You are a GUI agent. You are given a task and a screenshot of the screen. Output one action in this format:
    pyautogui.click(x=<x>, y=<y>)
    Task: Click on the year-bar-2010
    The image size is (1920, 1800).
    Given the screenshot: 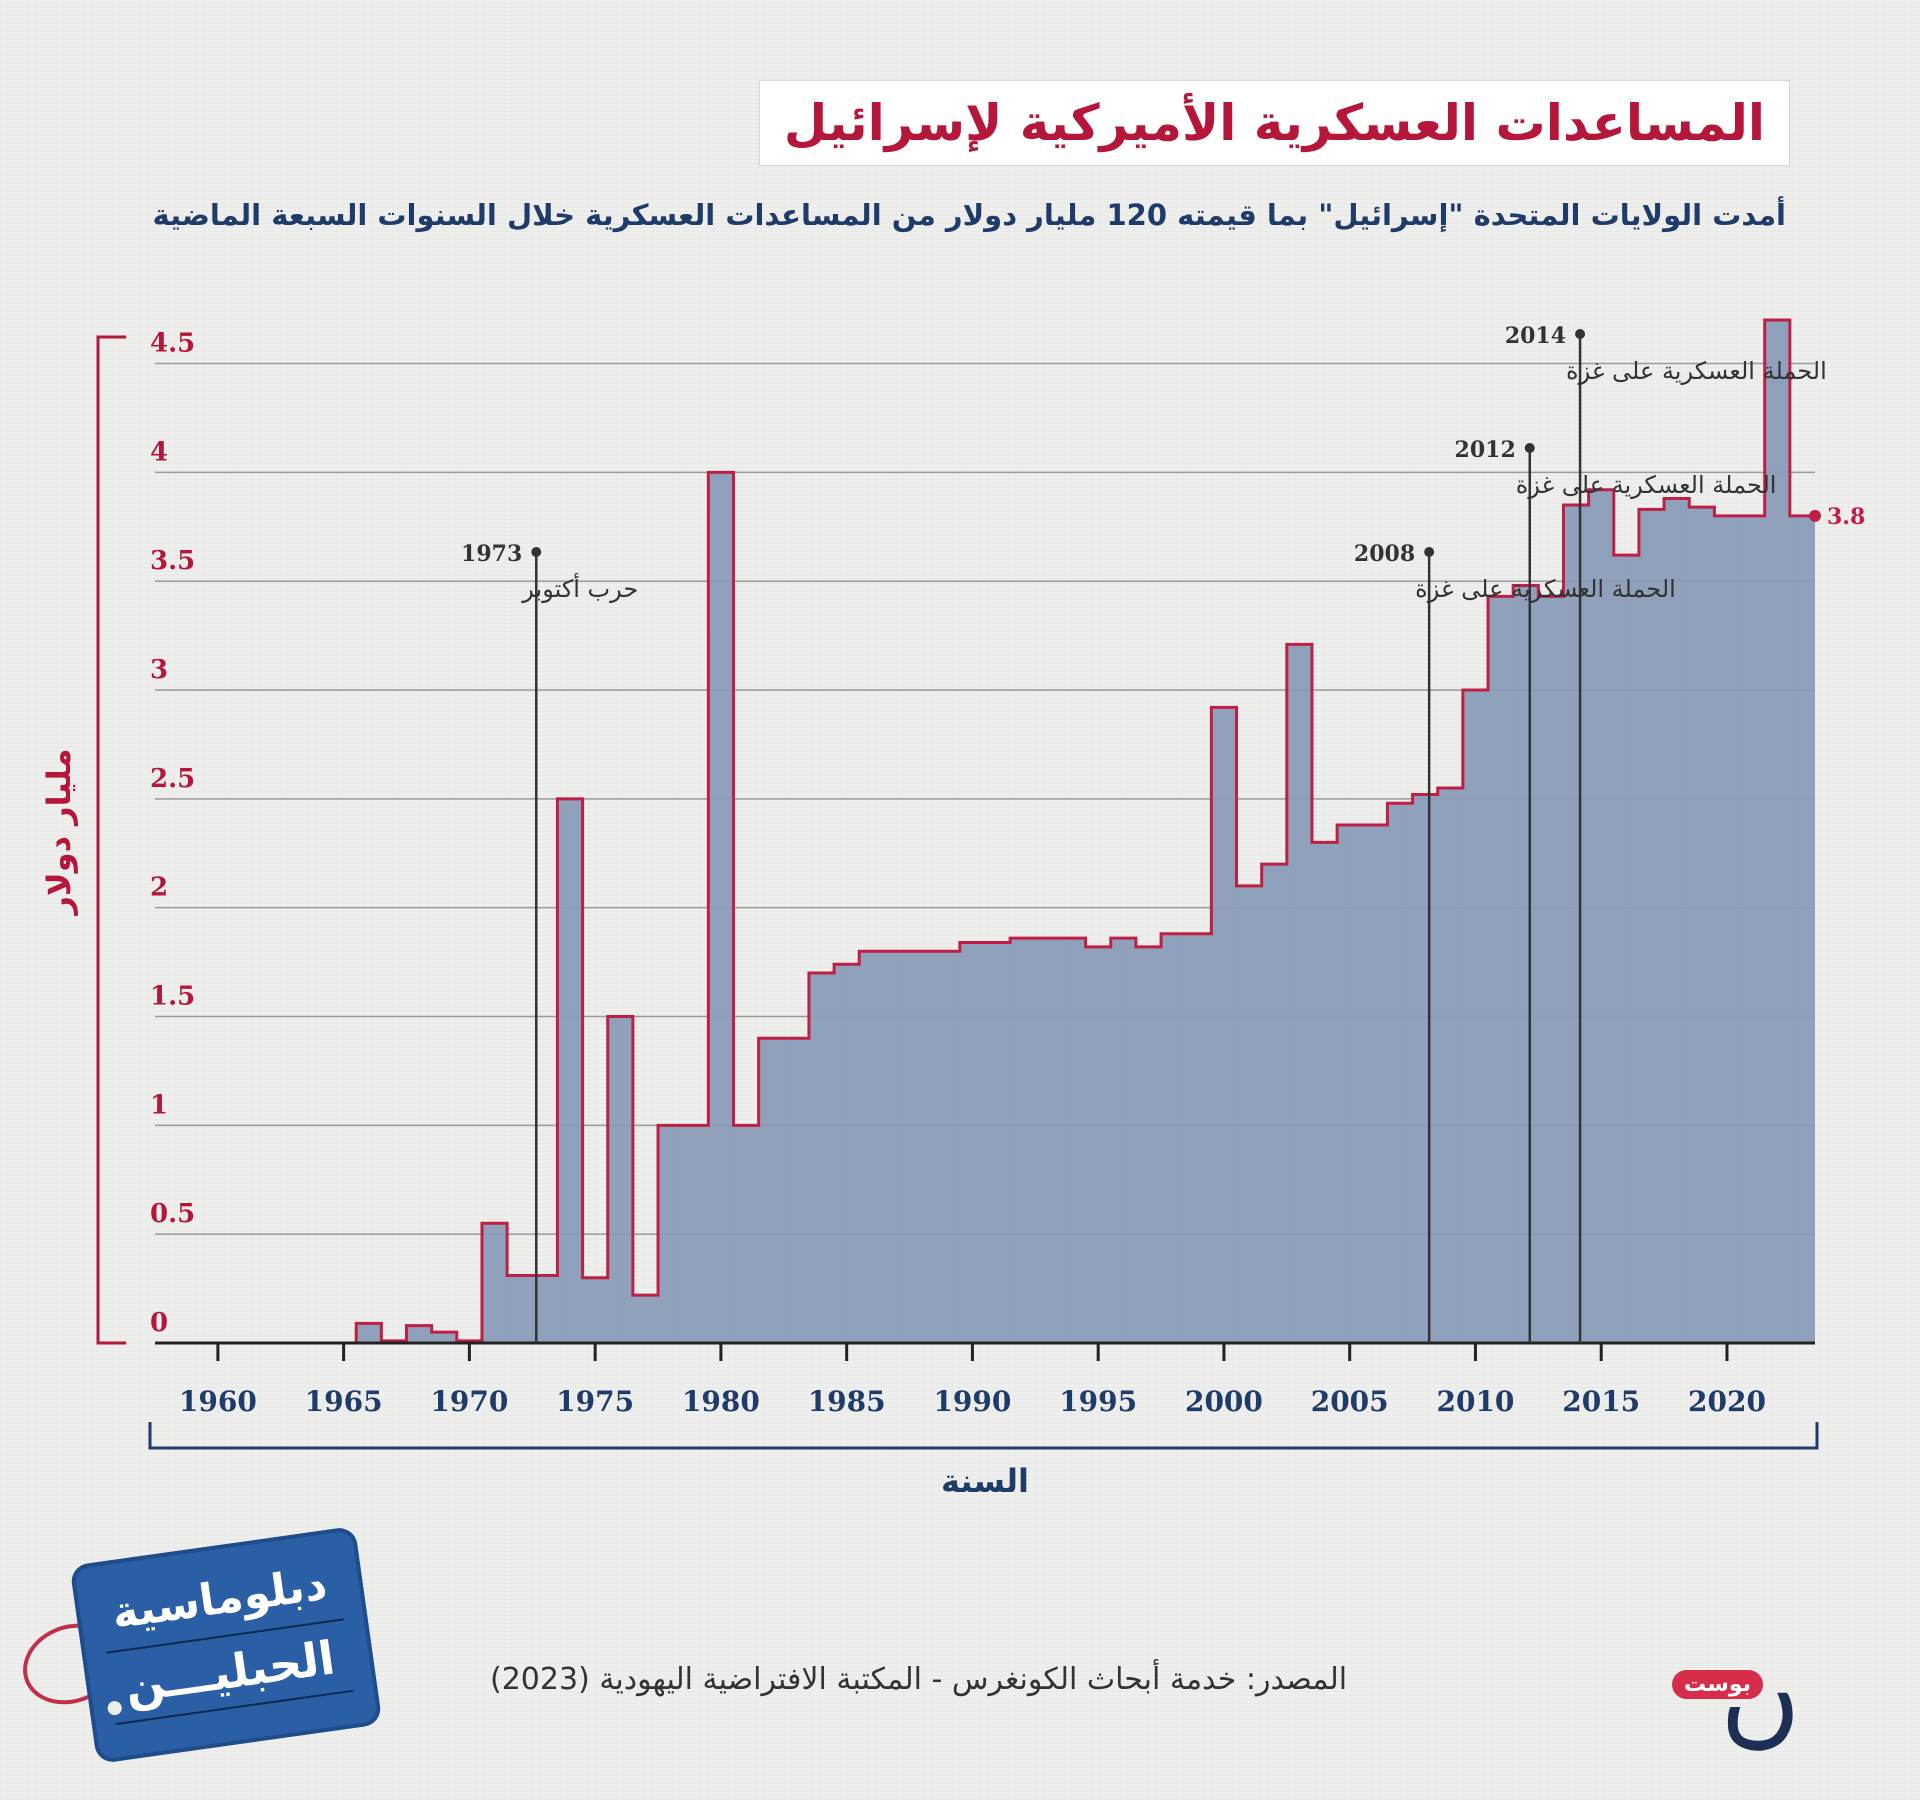 What is the action you would take?
    pyautogui.click(x=1475, y=1016)
    